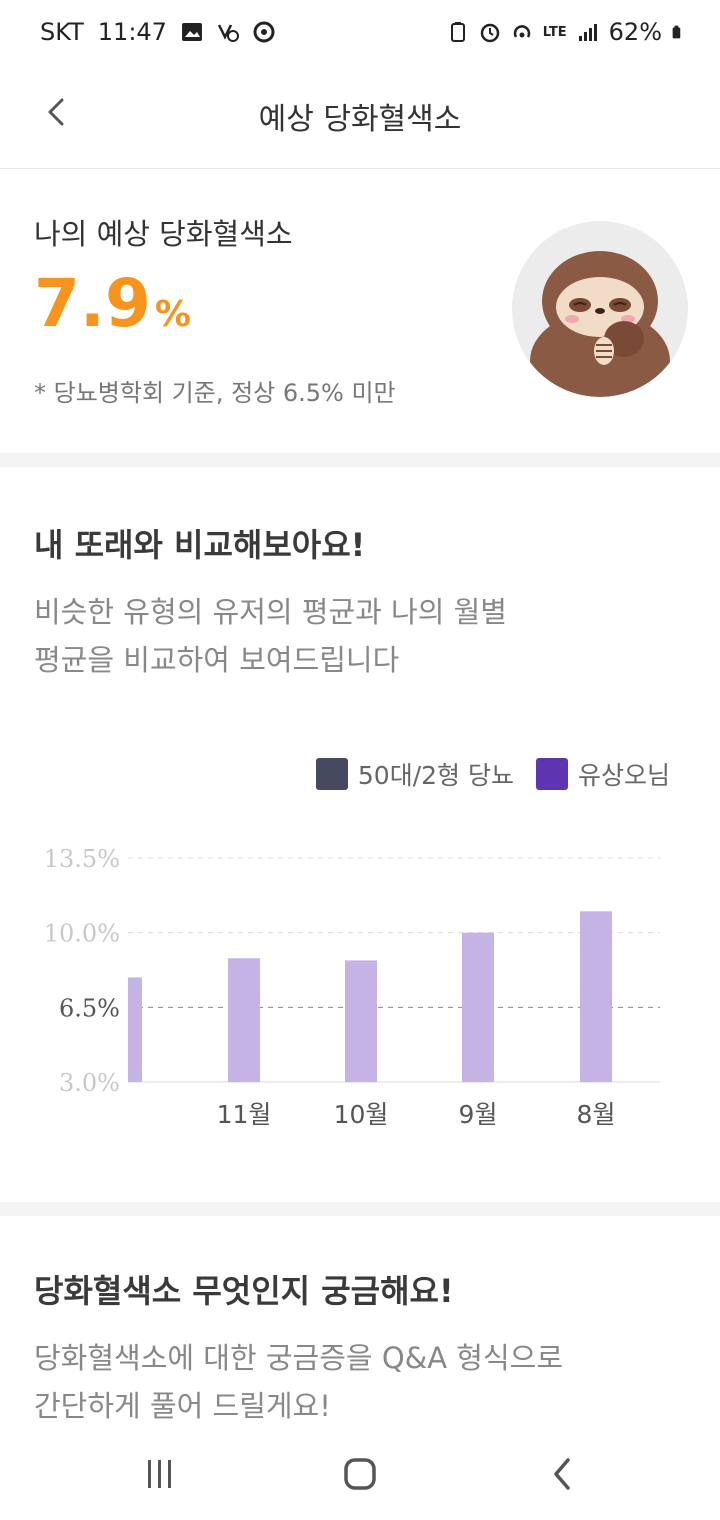 This screenshot has width=720, height=1520. I want to click on chevron-left-icon, so click(58, 112).